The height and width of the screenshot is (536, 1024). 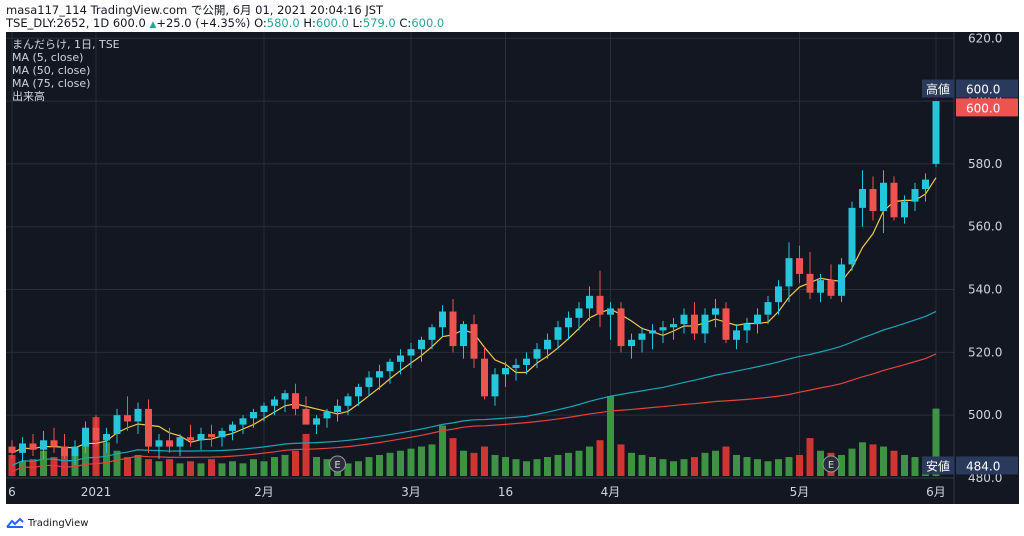 What do you see at coordinates (51, 83) in the screenshot?
I see `legend-ma75: MA (75, close)` at bounding box center [51, 83].